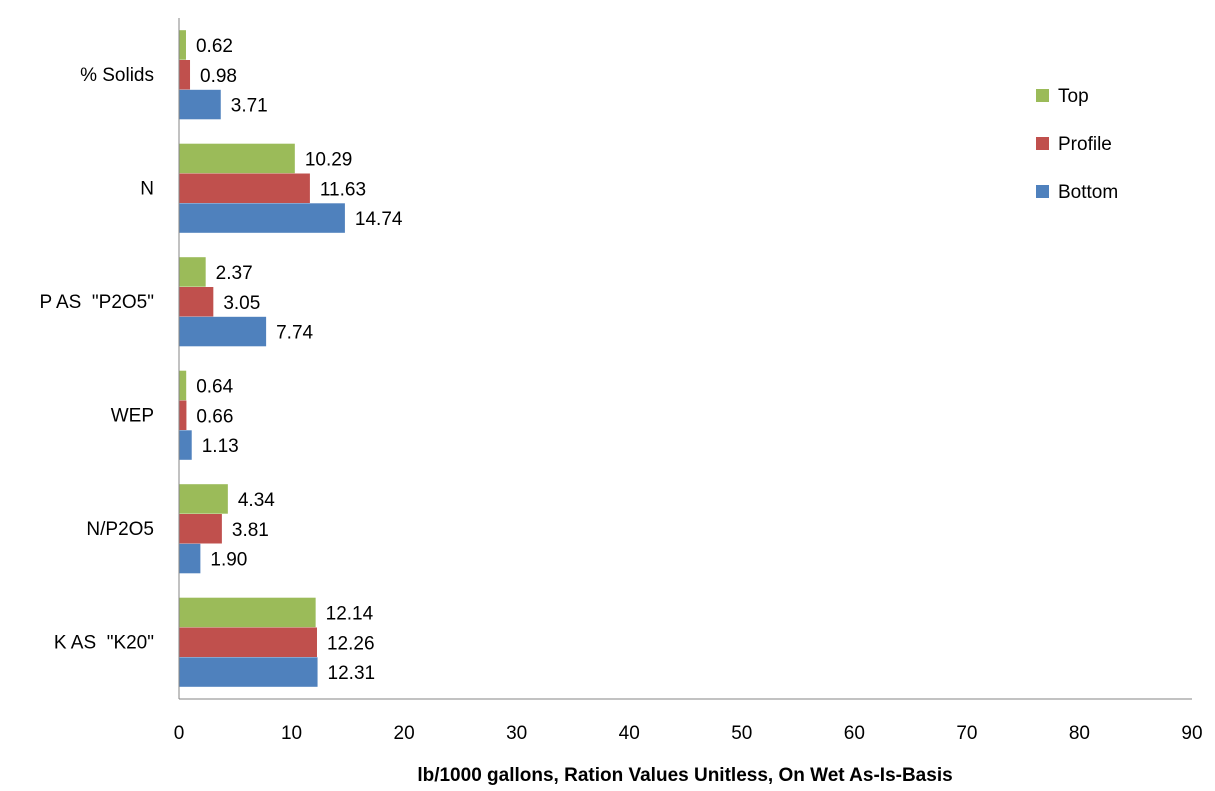 The width and height of the screenshot is (1215, 791). Describe the element at coordinates (966, 733) in the screenshot. I see `x-tick-label-7: 70` at that location.